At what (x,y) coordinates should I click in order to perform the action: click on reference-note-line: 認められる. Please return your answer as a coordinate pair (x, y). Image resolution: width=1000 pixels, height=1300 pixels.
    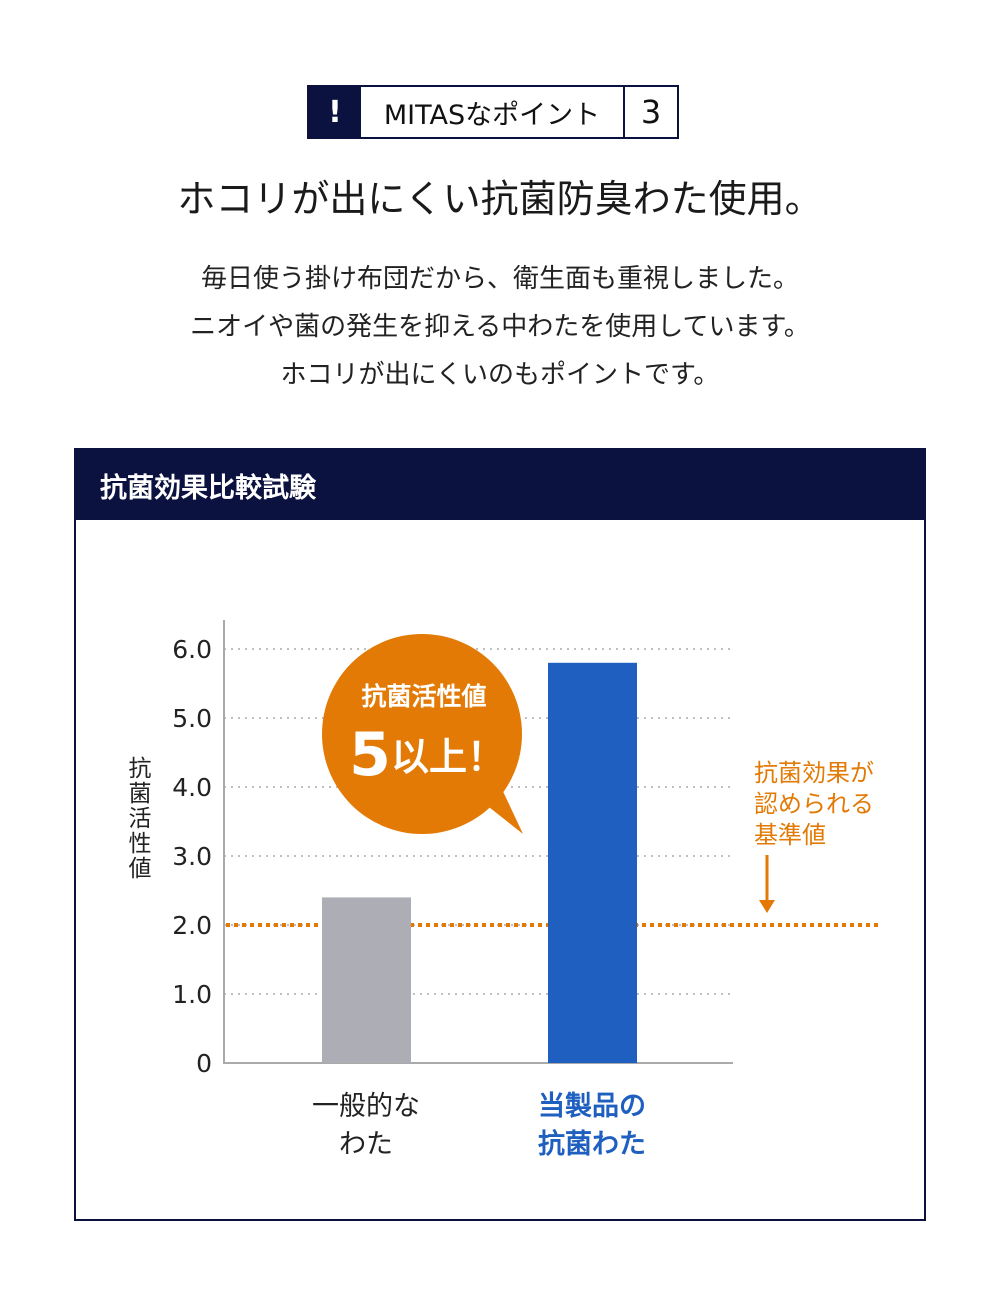
    Looking at the image, I should click on (814, 804).